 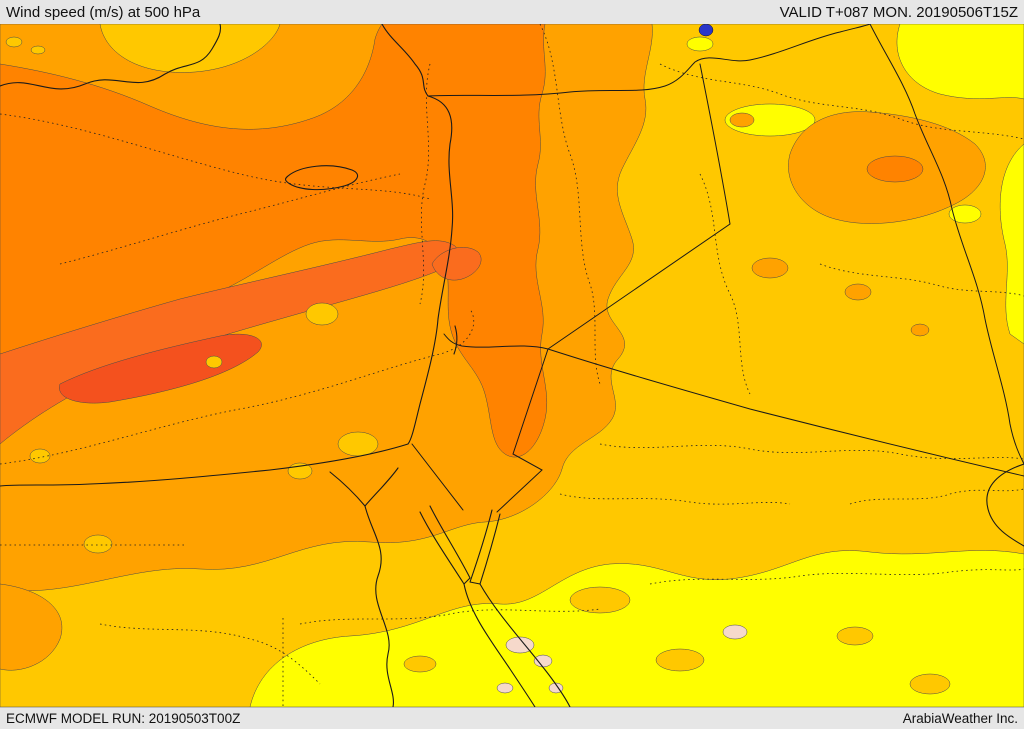 What do you see at coordinates (649, 60) in the screenshot?
I see `turkey-syria-border` at bounding box center [649, 60].